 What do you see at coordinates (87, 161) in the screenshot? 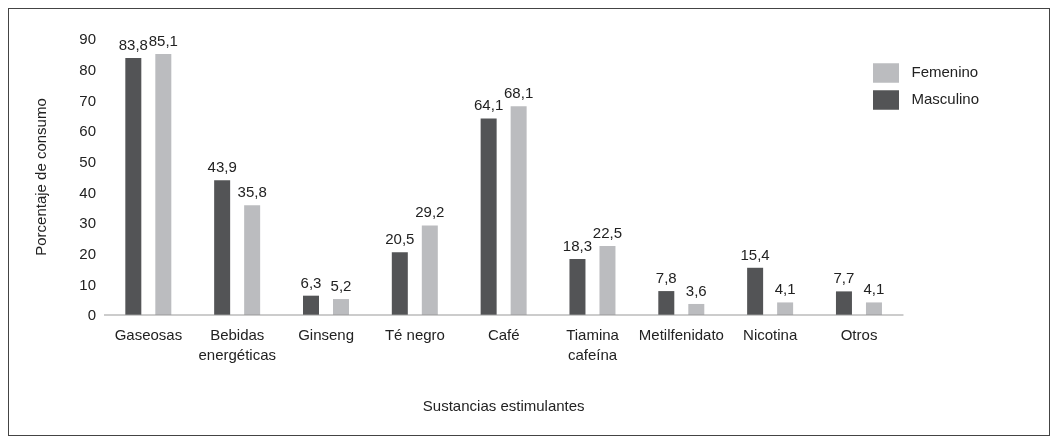
I see `y-tick-label: 50` at bounding box center [87, 161].